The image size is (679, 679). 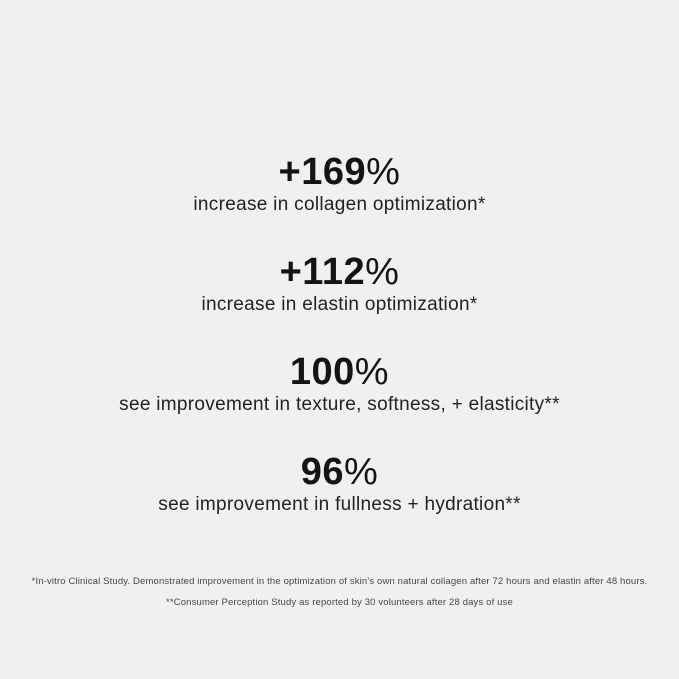 I want to click on stat-elastin: +112% increase in elastin optimization*, so click(x=339, y=285).